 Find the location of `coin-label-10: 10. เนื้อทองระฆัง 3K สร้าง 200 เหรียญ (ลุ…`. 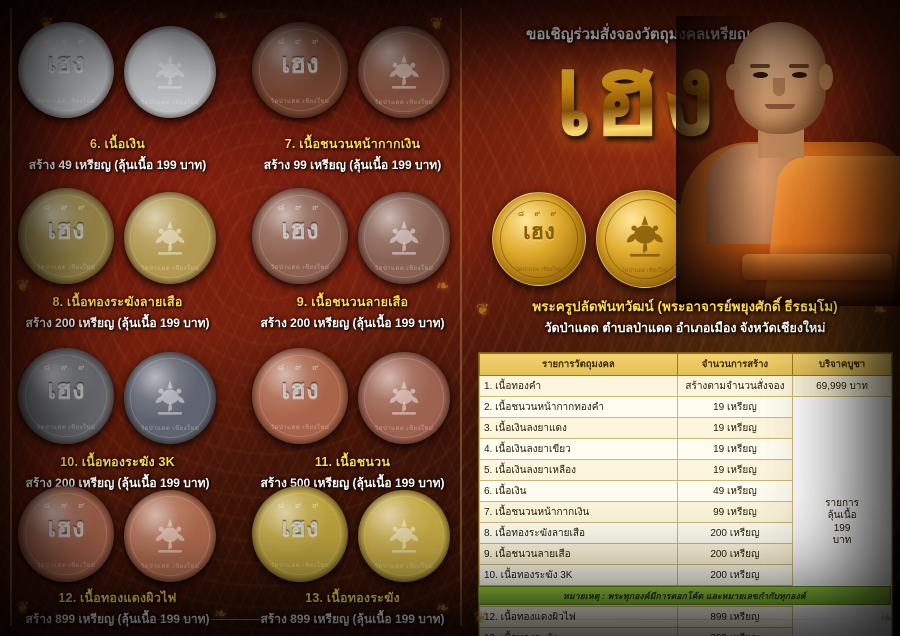

coin-label-10: 10. เนื้อทองระฆัง 3K สร้าง 200 เหรียญ (ลุ… is located at coordinates (117, 472).